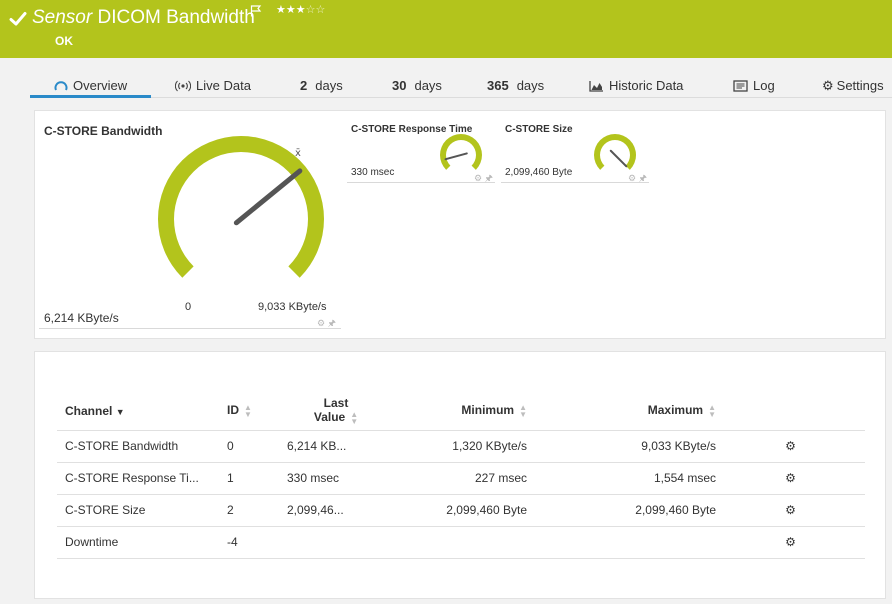 This screenshot has height=604, width=892. Describe the element at coordinates (621, 509) in the screenshot. I see `cell-maximum: 2,099,460 Byte` at that location.